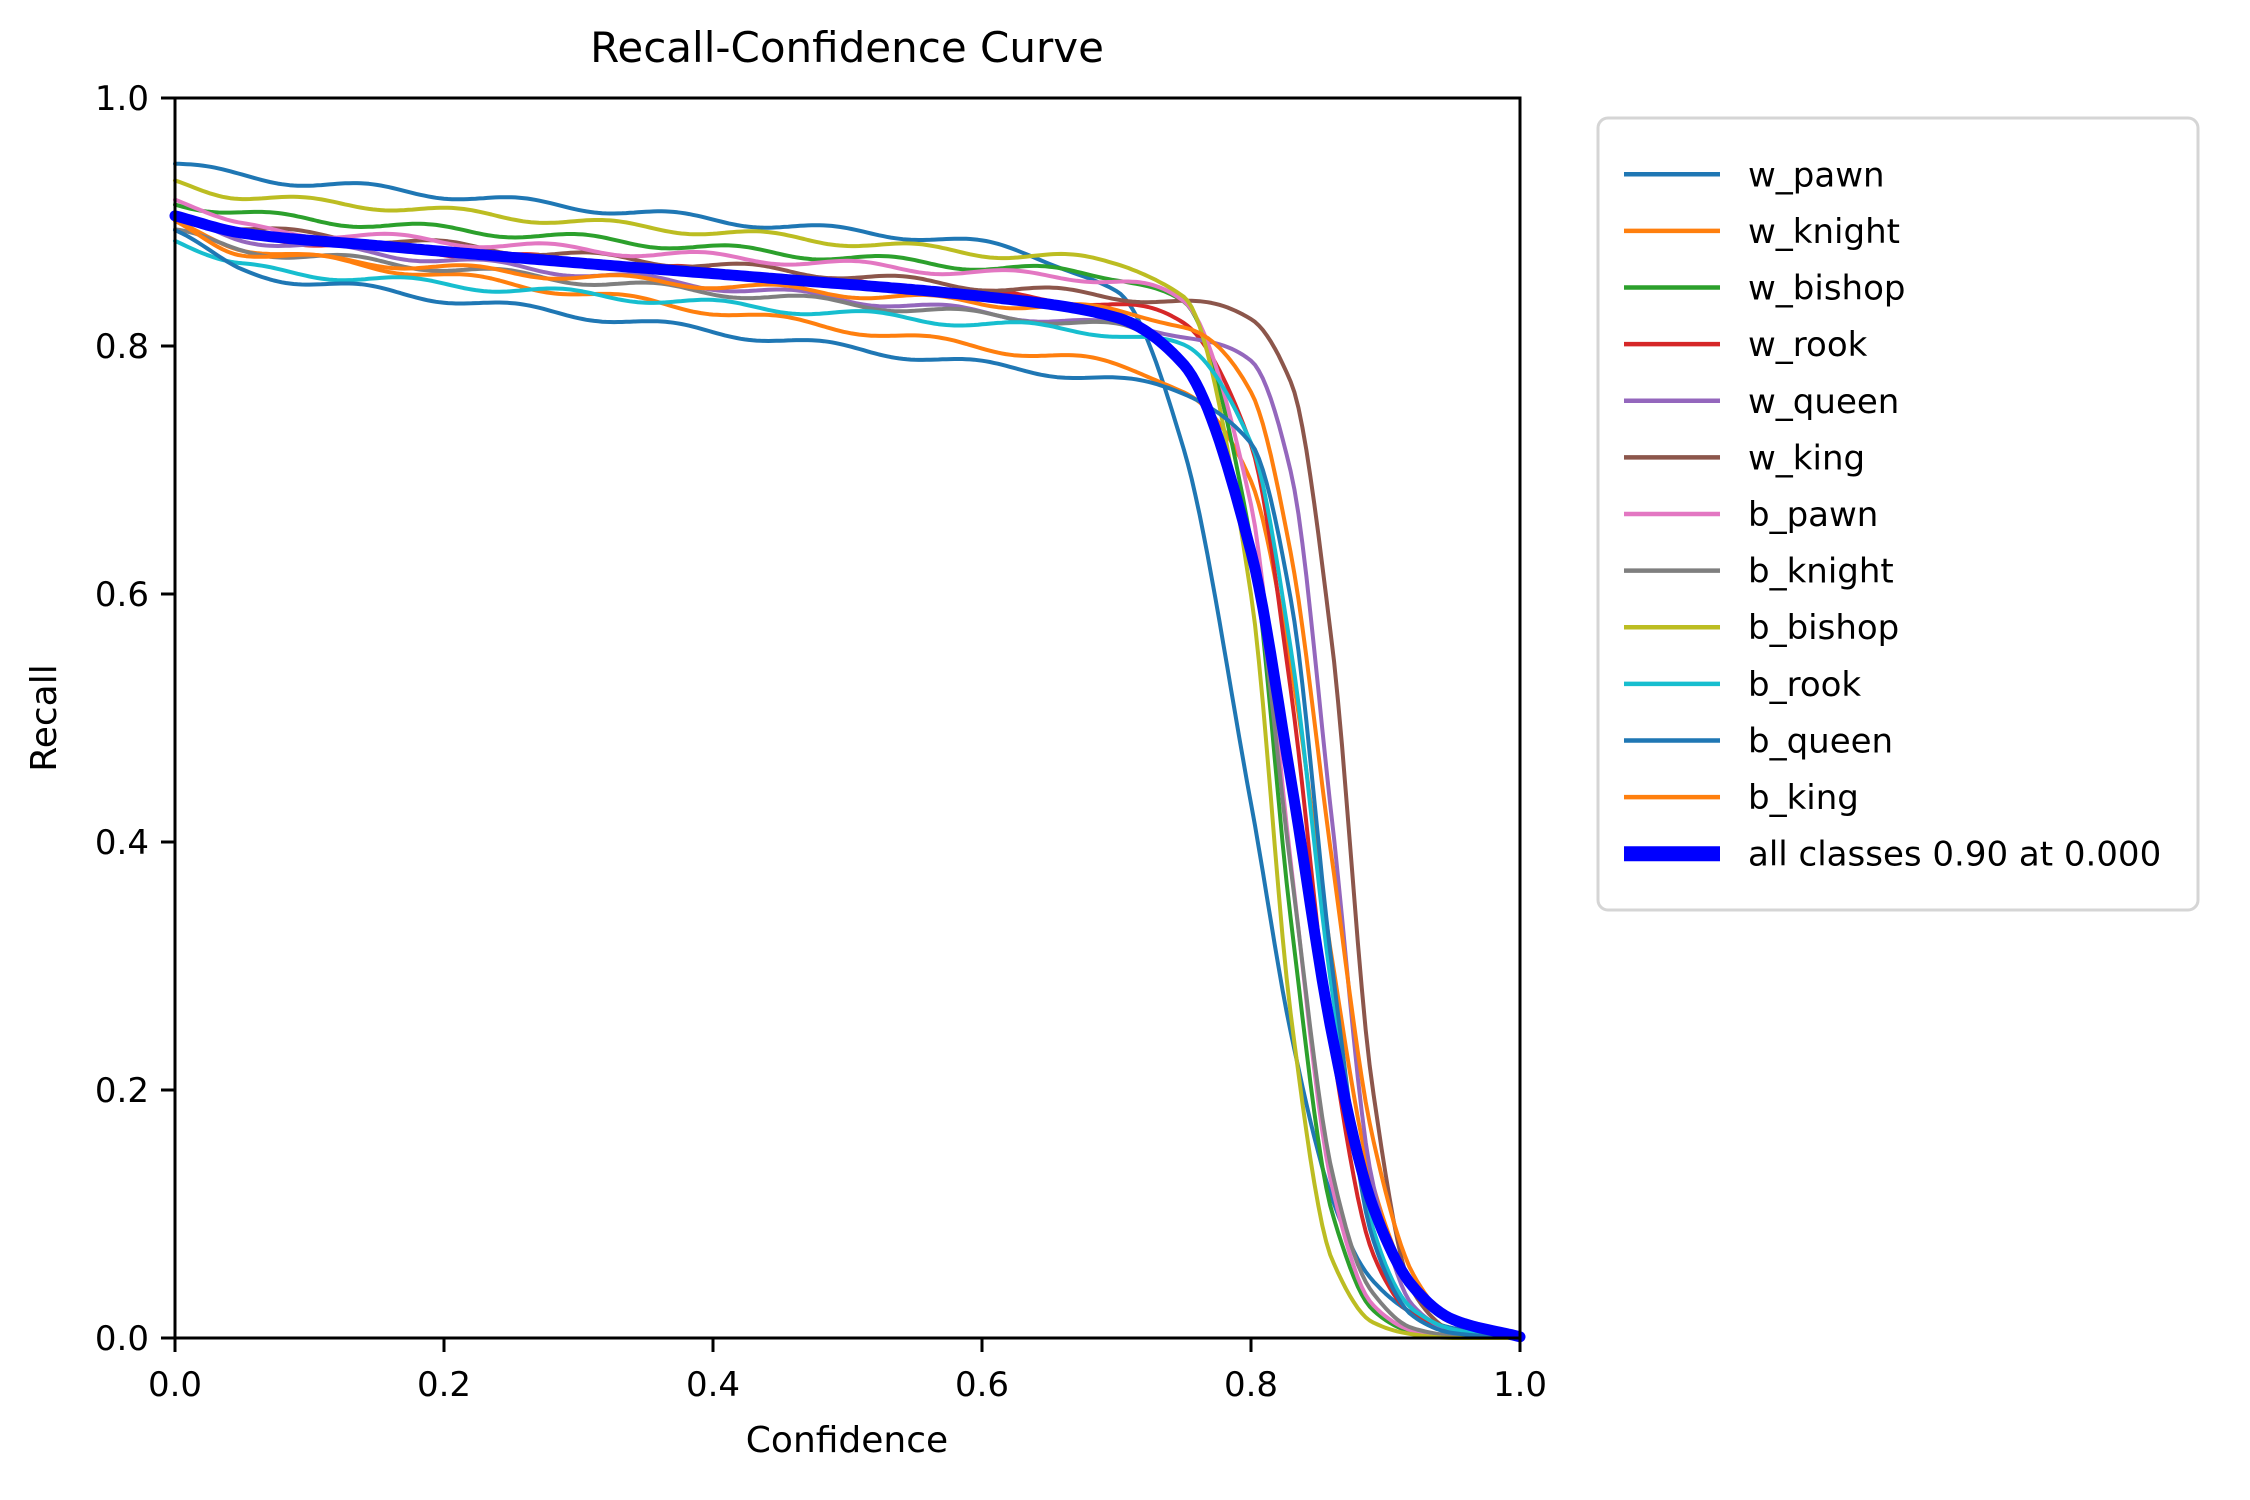  What do you see at coordinates (135, 719) in the screenshot?
I see `y-axis-ticks: 0.0 0.2 0.4 0.6 0.8 1.0` at bounding box center [135, 719].